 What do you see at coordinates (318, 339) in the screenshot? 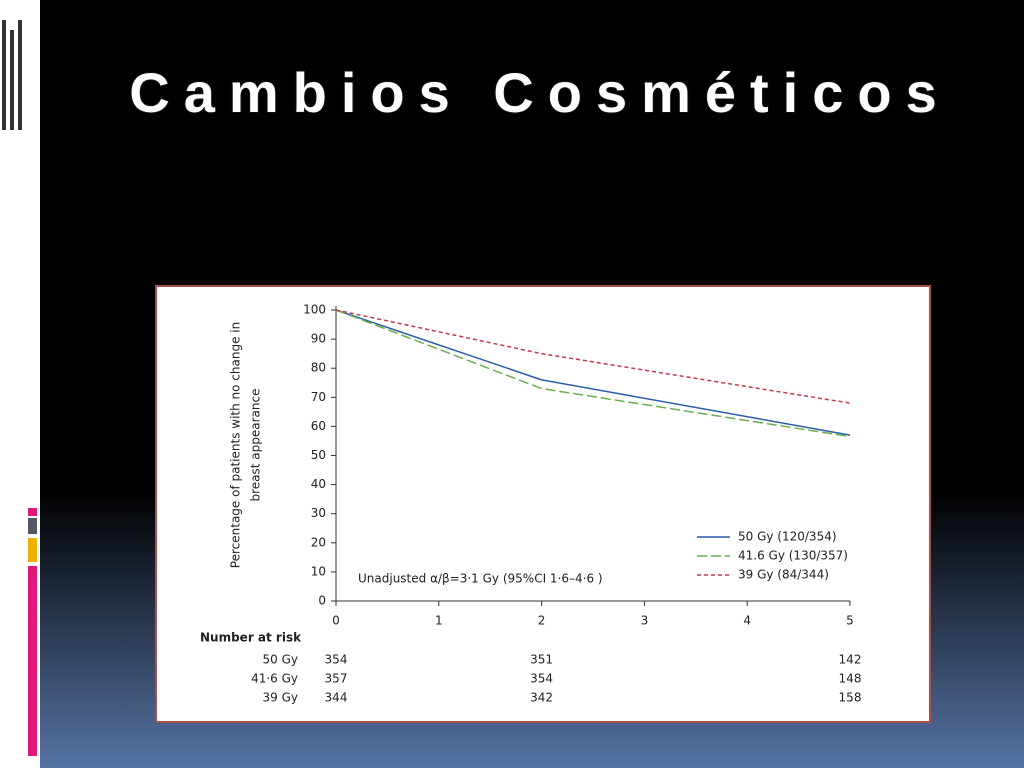
I see `y-tick-label: 90` at bounding box center [318, 339].